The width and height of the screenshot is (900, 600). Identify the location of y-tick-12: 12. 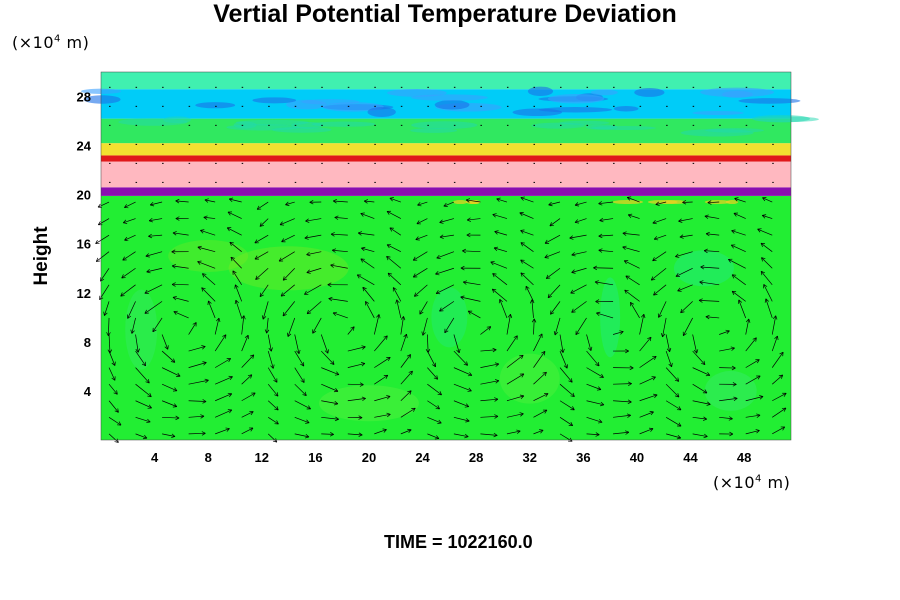
(84, 293).